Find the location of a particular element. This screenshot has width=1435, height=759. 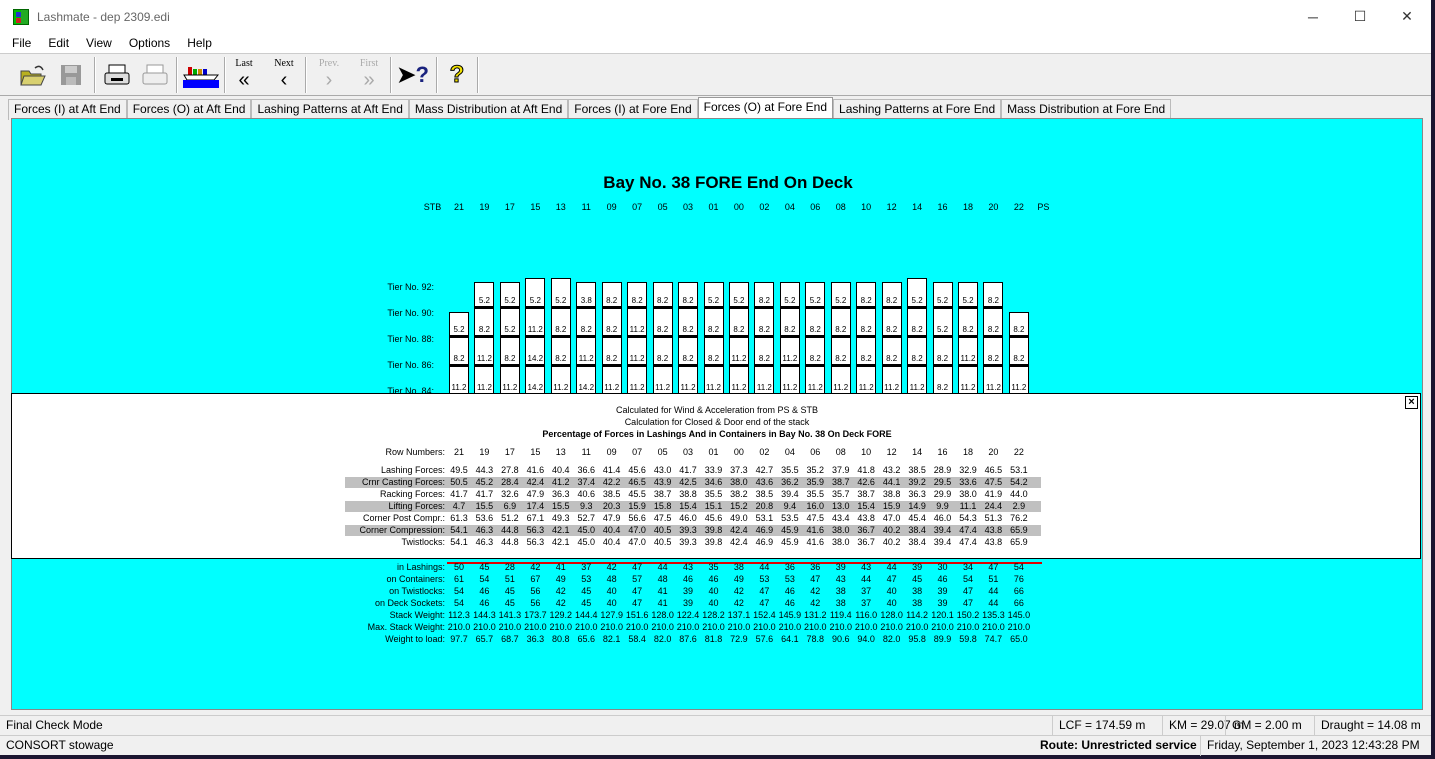

close-button: ✕ is located at coordinates (1407, 16).